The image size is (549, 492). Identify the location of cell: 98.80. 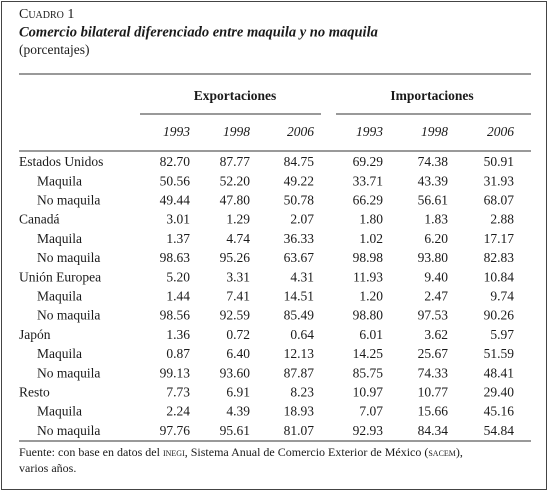
(368, 315).